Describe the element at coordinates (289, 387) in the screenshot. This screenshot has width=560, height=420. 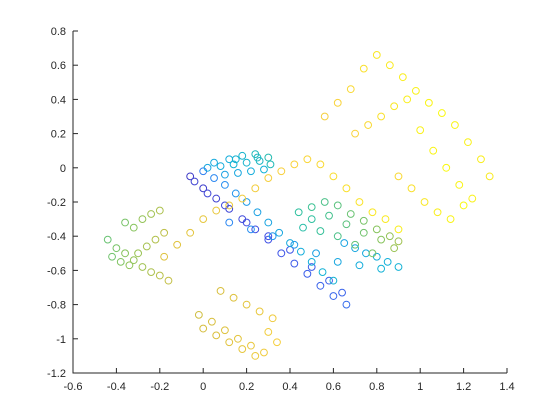
I see `x-tick-label-6: 0.4` at that location.